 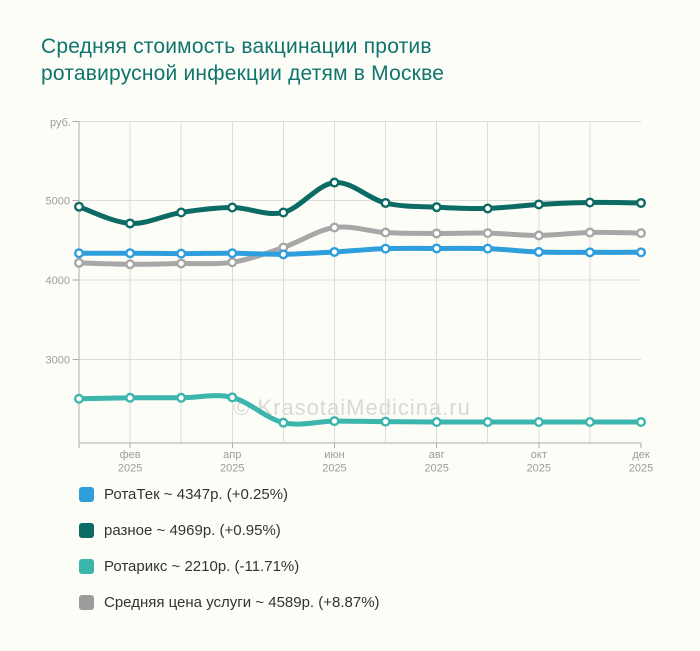 I want to click on legend-swatch-rotatek, so click(x=86, y=494).